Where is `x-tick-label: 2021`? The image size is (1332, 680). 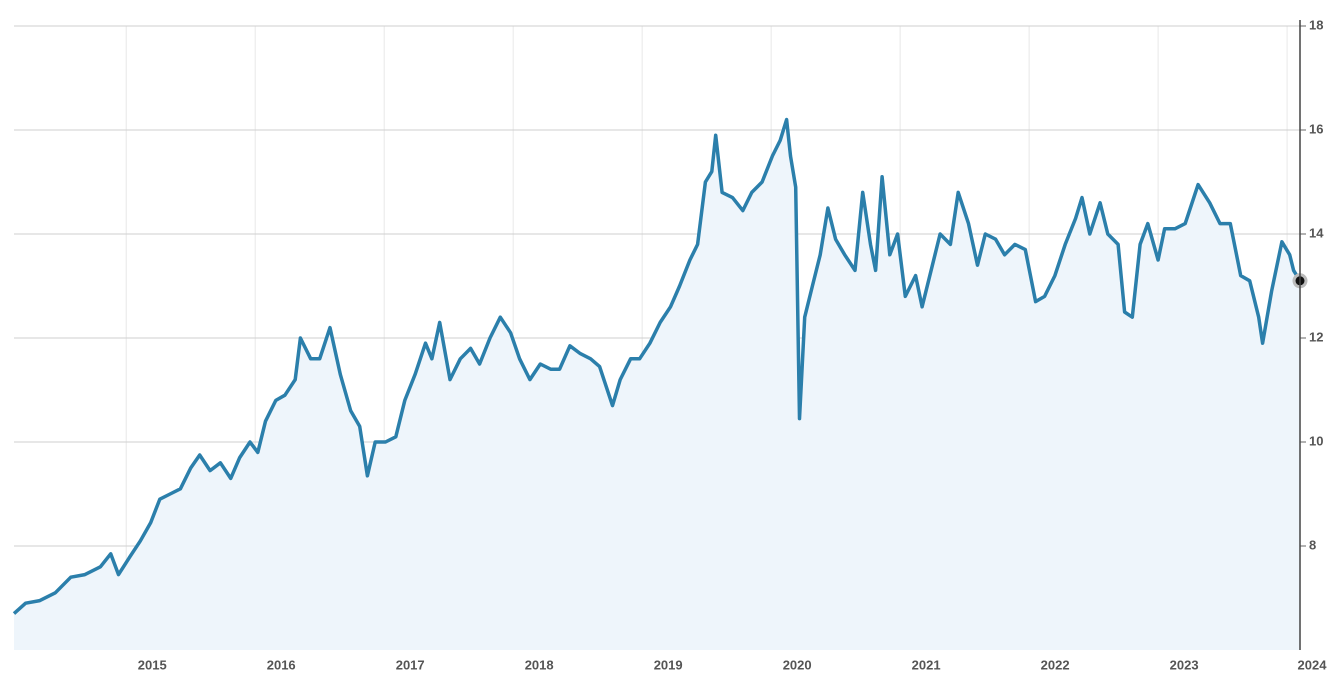 x-tick-label: 2021 is located at coordinates (926, 664).